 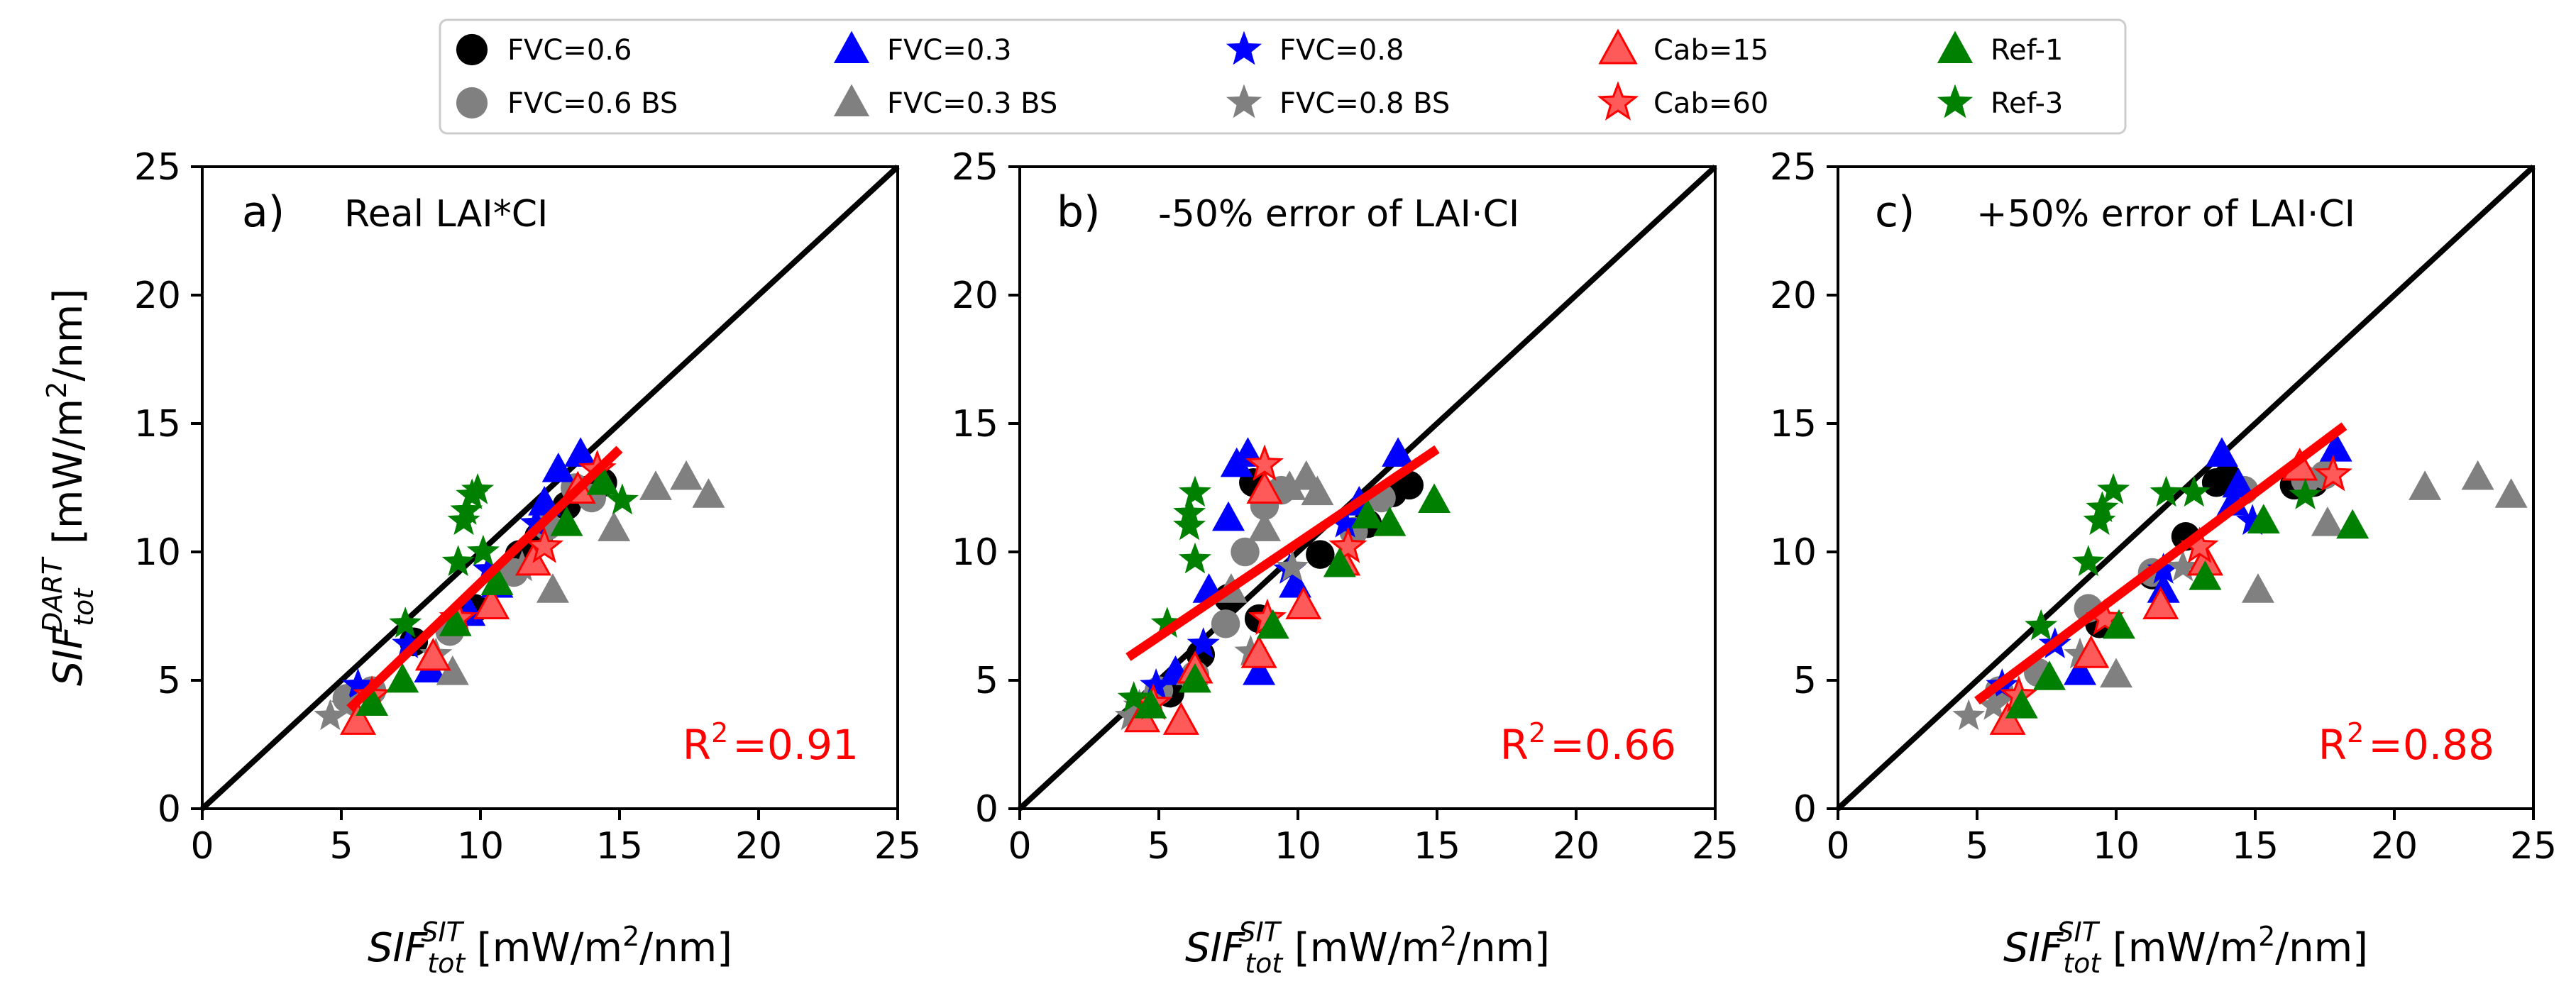 What do you see at coordinates (972, 104) in the screenshot?
I see `legend-label-fvc-0-3-bs: FVC=0.3 BS` at bounding box center [972, 104].